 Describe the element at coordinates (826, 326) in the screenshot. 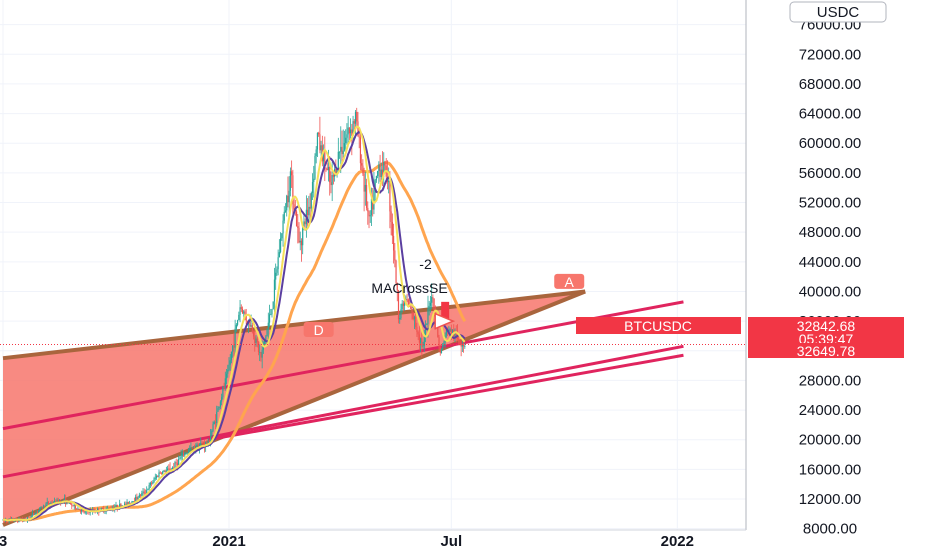

I see `last-price-text: 32842.68` at that location.